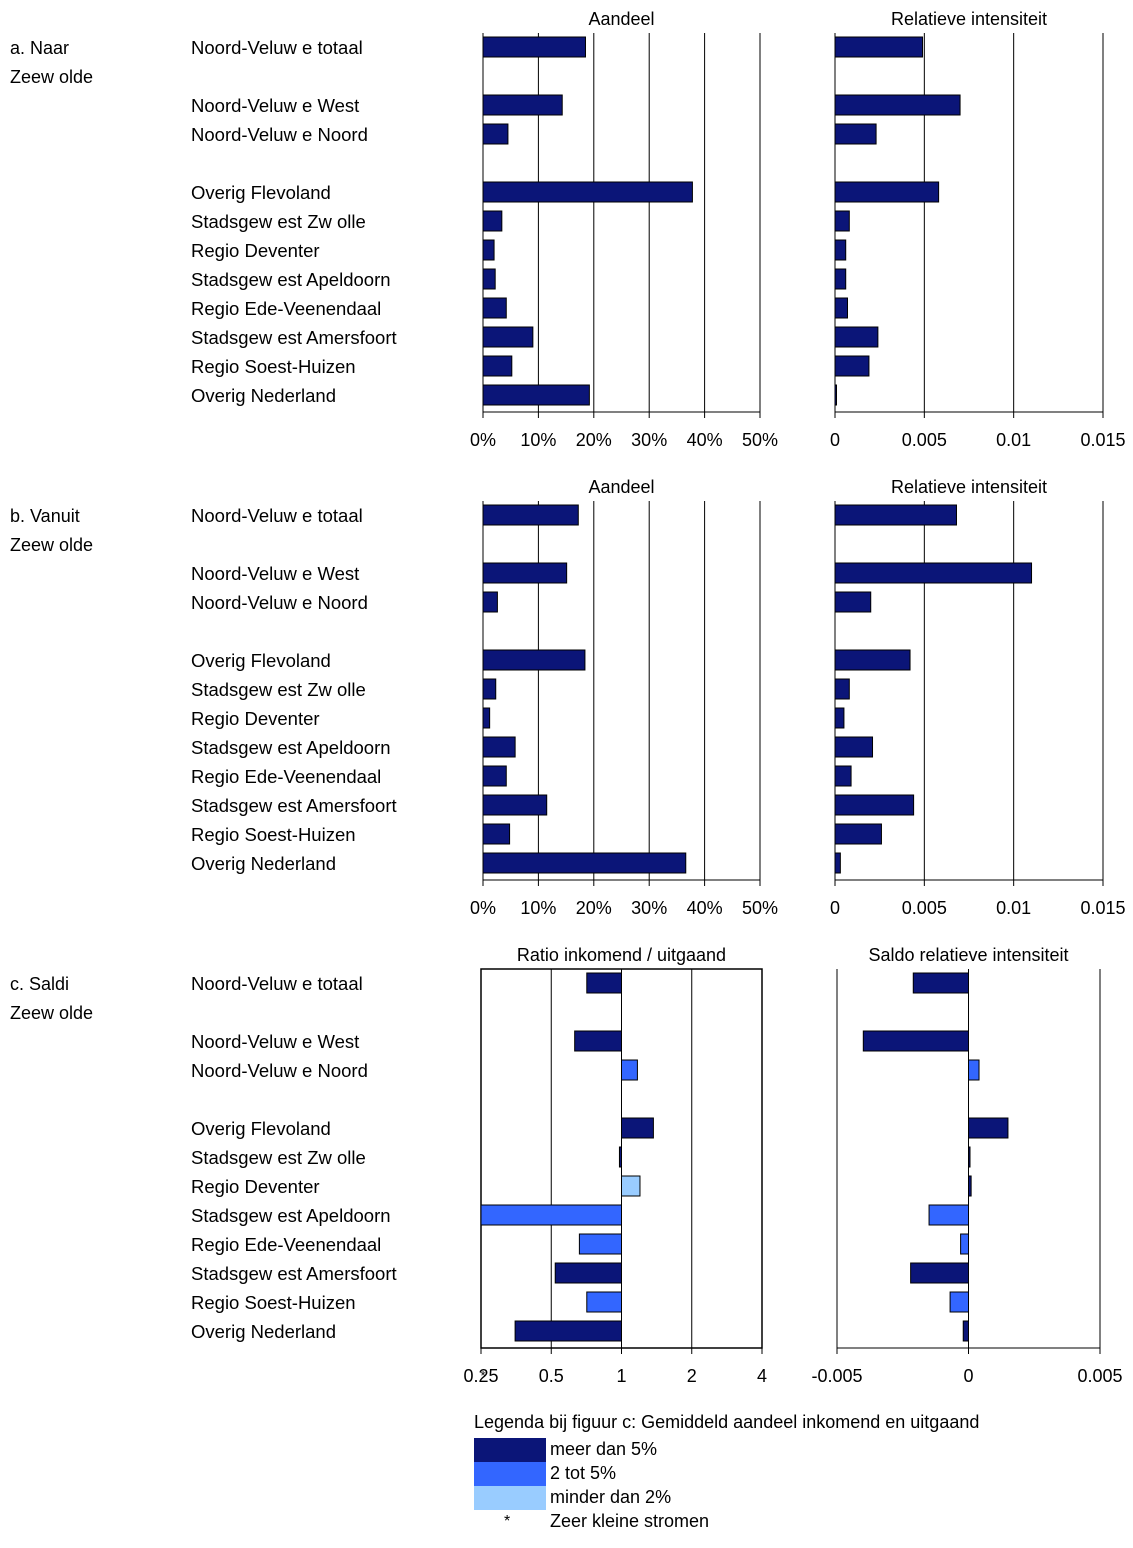 Image resolution: width=1133 pixels, height=1548 pixels. What do you see at coordinates (594, 440) in the screenshot?
I see `tick-label: 20%` at bounding box center [594, 440].